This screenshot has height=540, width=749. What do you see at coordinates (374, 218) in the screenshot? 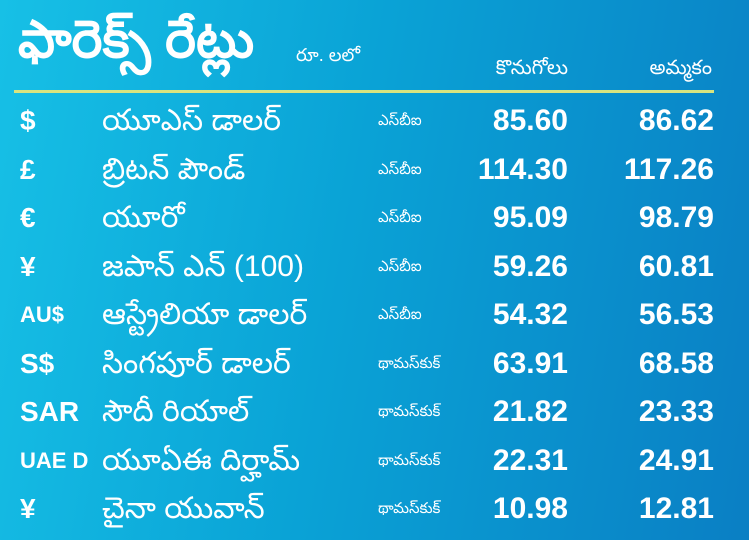
I see `table-row: € యూరో ఎస్‌బీఐ 95.09 98.79` at bounding box center [374, 218].